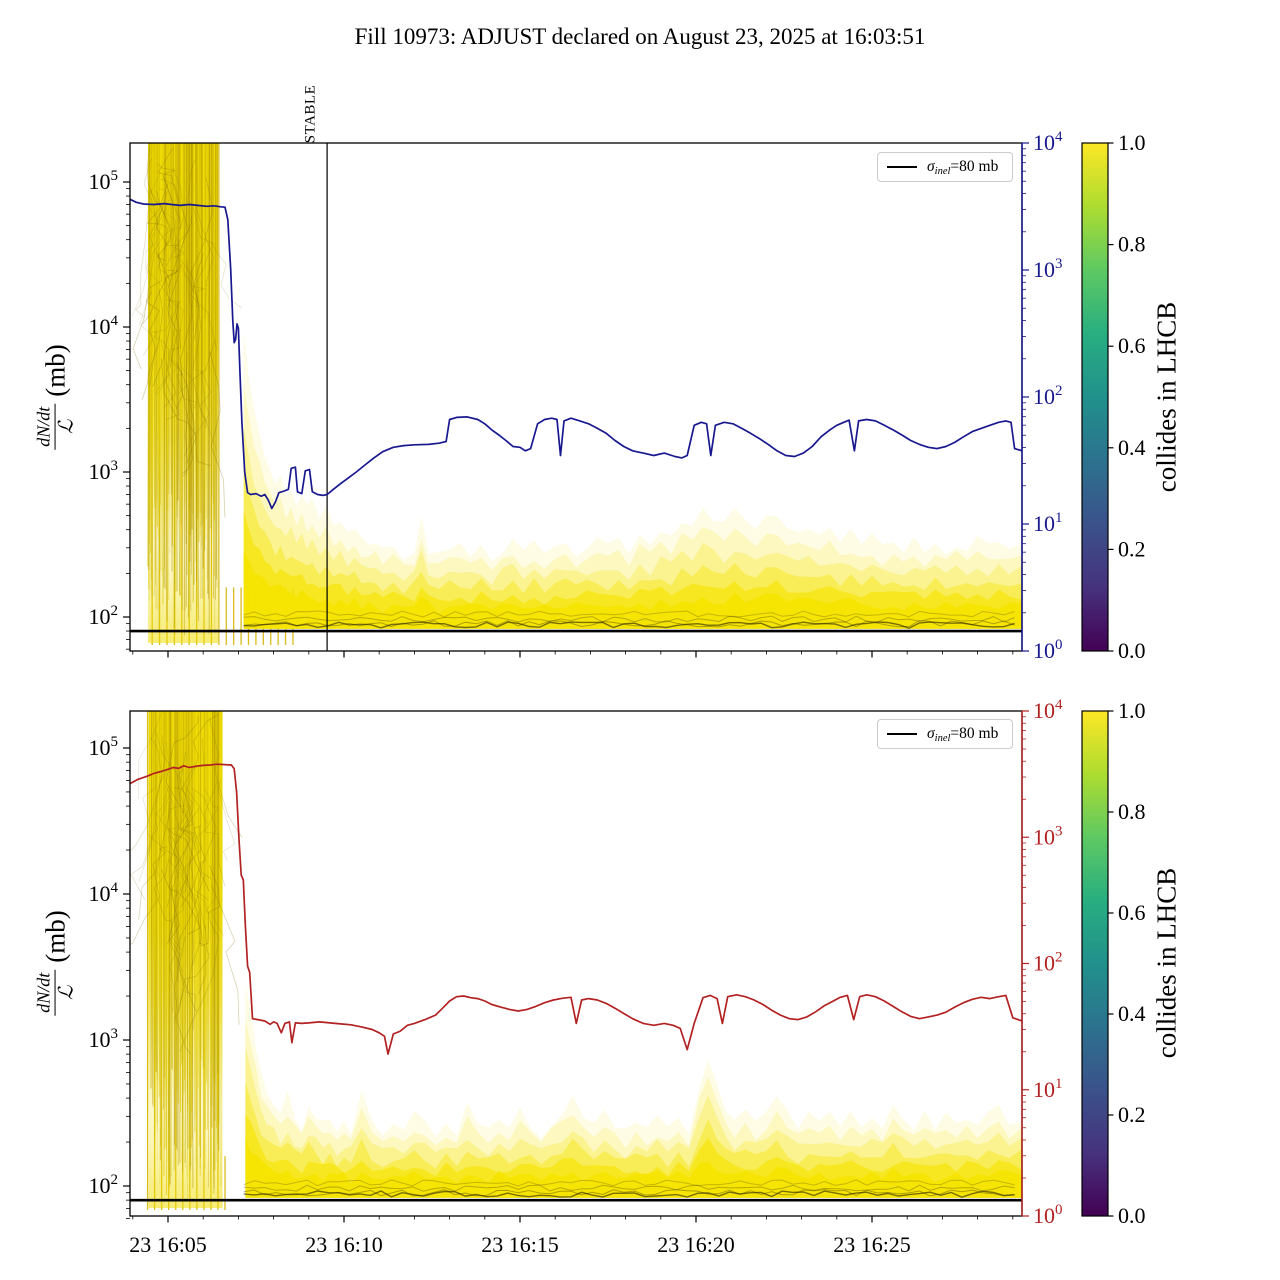  I want to click on right-tick-label: 10⁴, so click(1048, 142).